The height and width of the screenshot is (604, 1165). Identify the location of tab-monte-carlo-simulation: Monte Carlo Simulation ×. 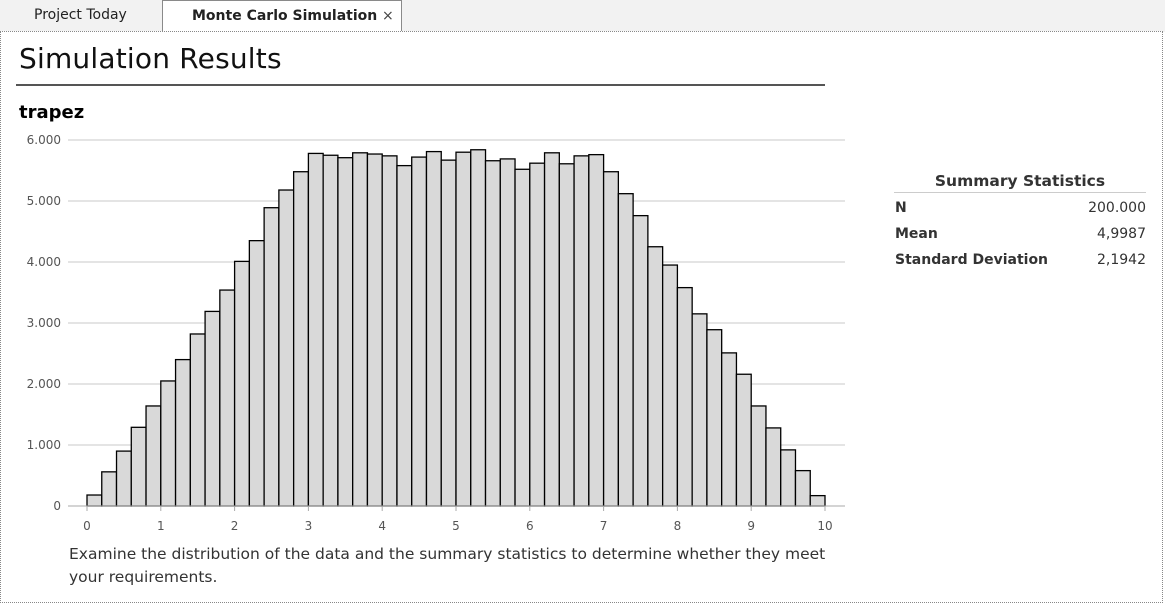
(282, 16).